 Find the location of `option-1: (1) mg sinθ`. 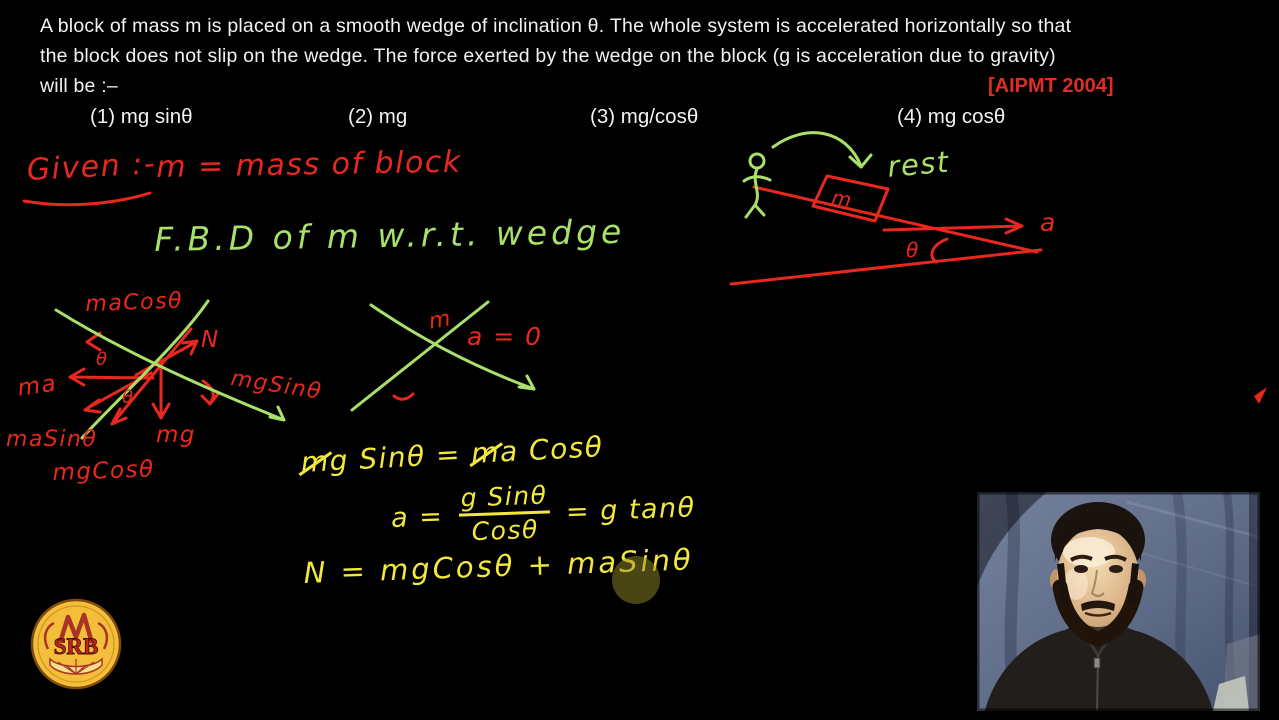

option-1: (1) mg sinθ is located at coordinates (141, 116).